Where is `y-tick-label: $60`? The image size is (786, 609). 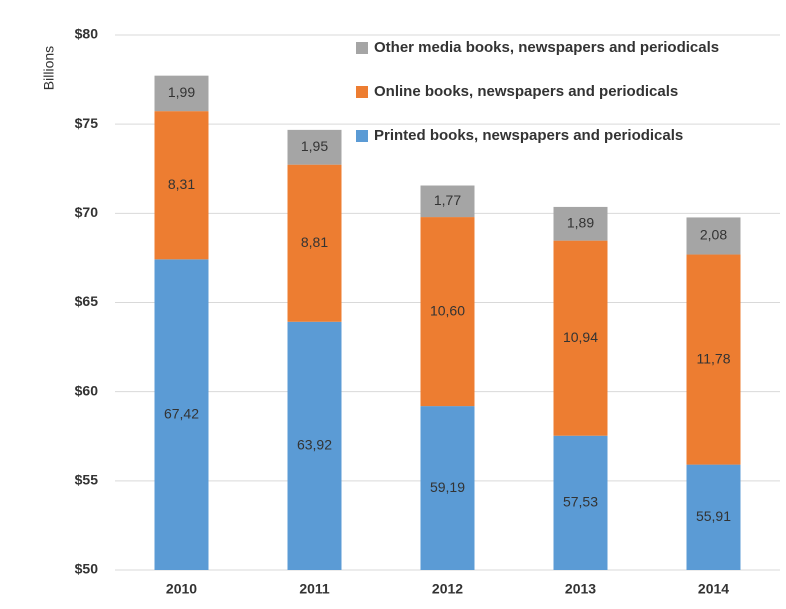
y-tick-label: $60 is located at coordinates (87, 390).